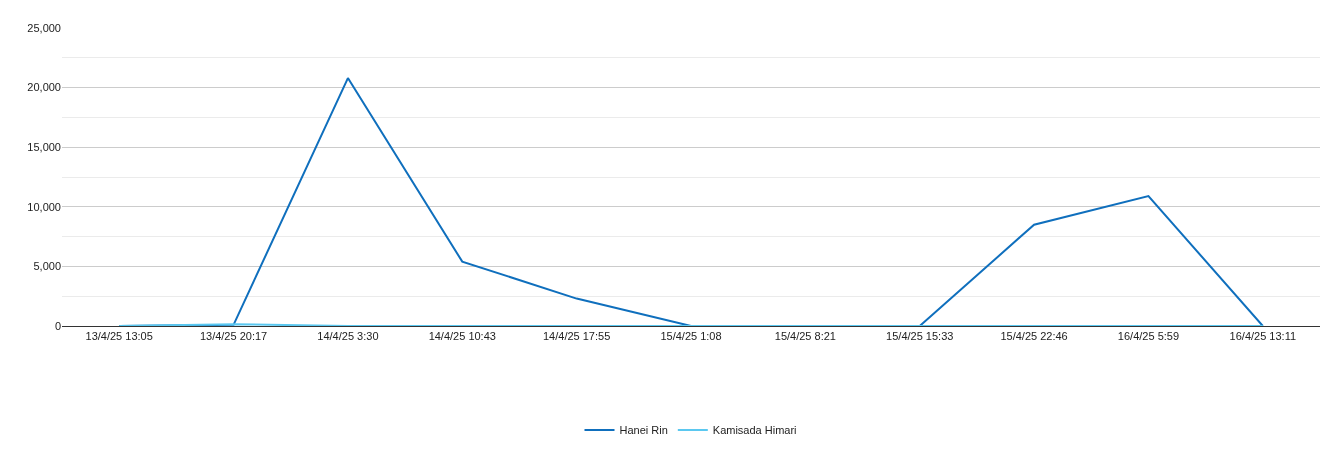 The width and height of the screenshot is (1342, 456). What do you see at coordinates (754, 430) in the screenshot?
I see `legend-label: Kamisada Himari` at bounding box center [754, 430].